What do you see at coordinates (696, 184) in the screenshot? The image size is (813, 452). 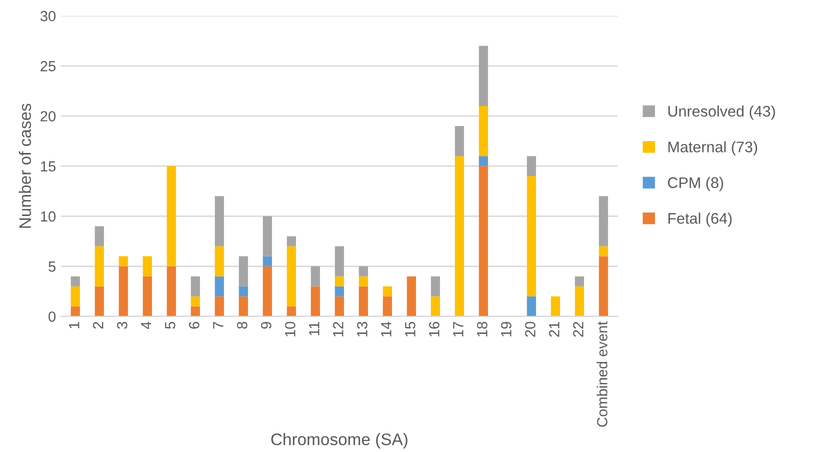 I see `legend-label: CPM (8)` at bounding box center [696, 184].